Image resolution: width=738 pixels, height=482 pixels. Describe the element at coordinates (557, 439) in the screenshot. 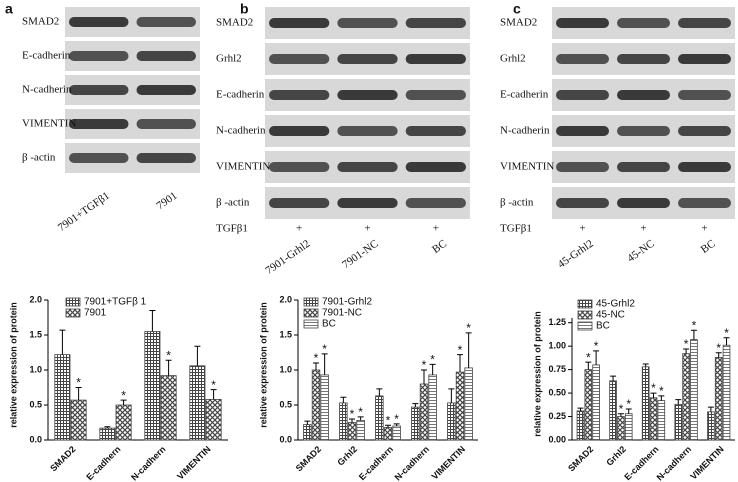

I see `y-tick-label: 0.00` at that location.